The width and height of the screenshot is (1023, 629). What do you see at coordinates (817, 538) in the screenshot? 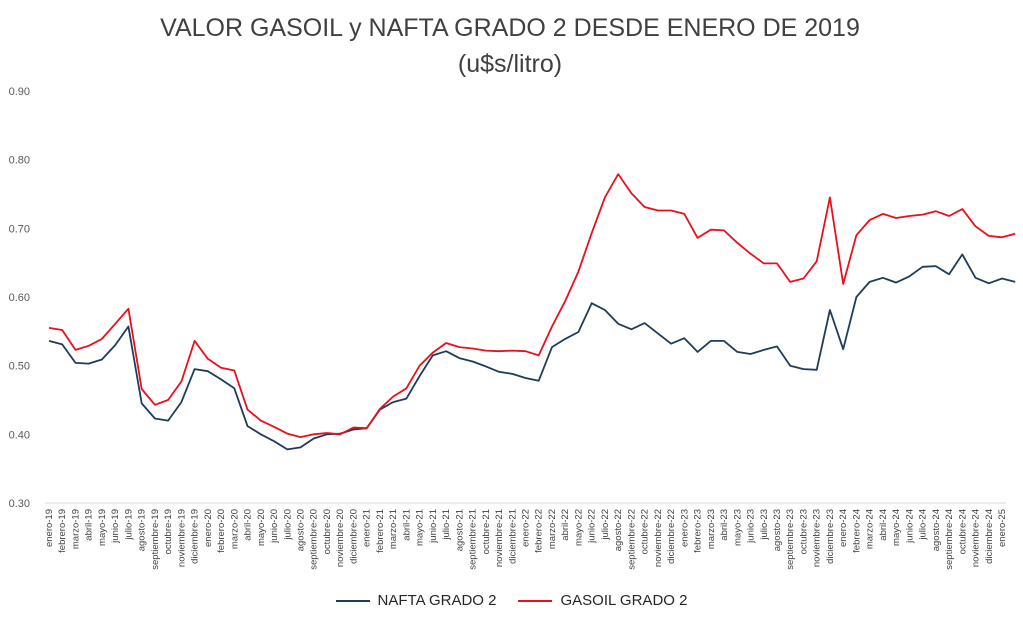
I see `x-tick-label: noviembre-23` at bounding box center [817, 538].